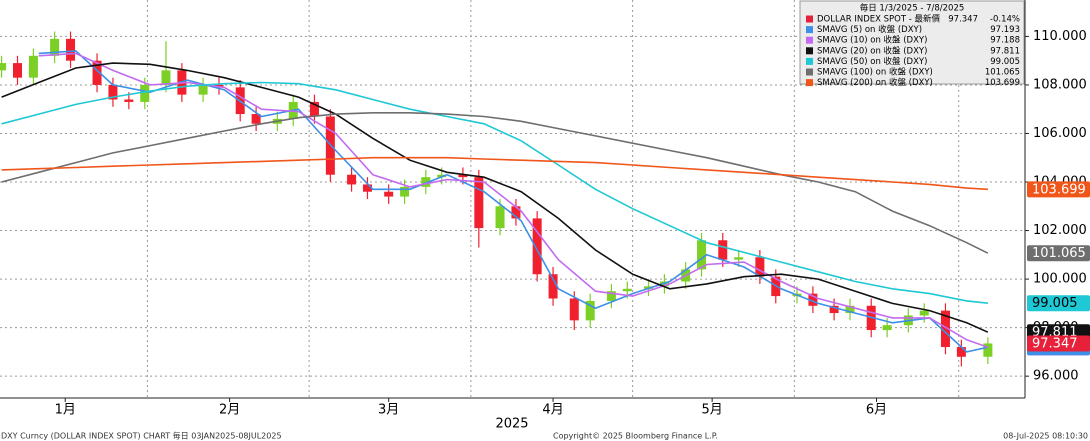  I want to click on x-tick-label: 1月, so click(65, 410).